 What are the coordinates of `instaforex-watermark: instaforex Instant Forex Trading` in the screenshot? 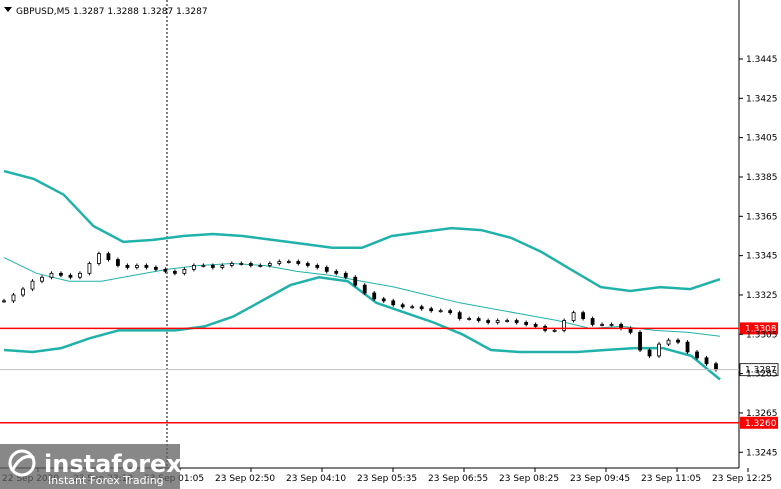 It's located at (91, 466).